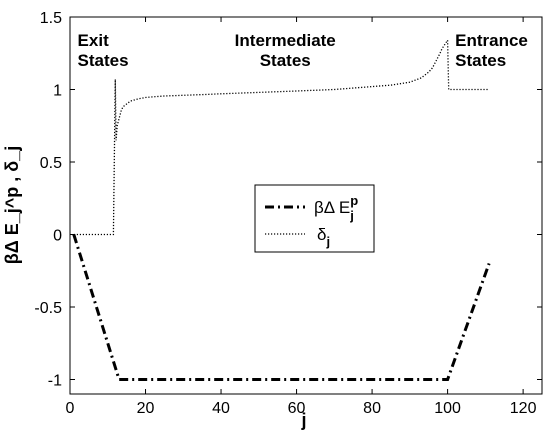 The image size is (559, 430). Describe the element at coordinates (351, 215) in the screenshot. I see `legend-energy-sub: j` at that location.